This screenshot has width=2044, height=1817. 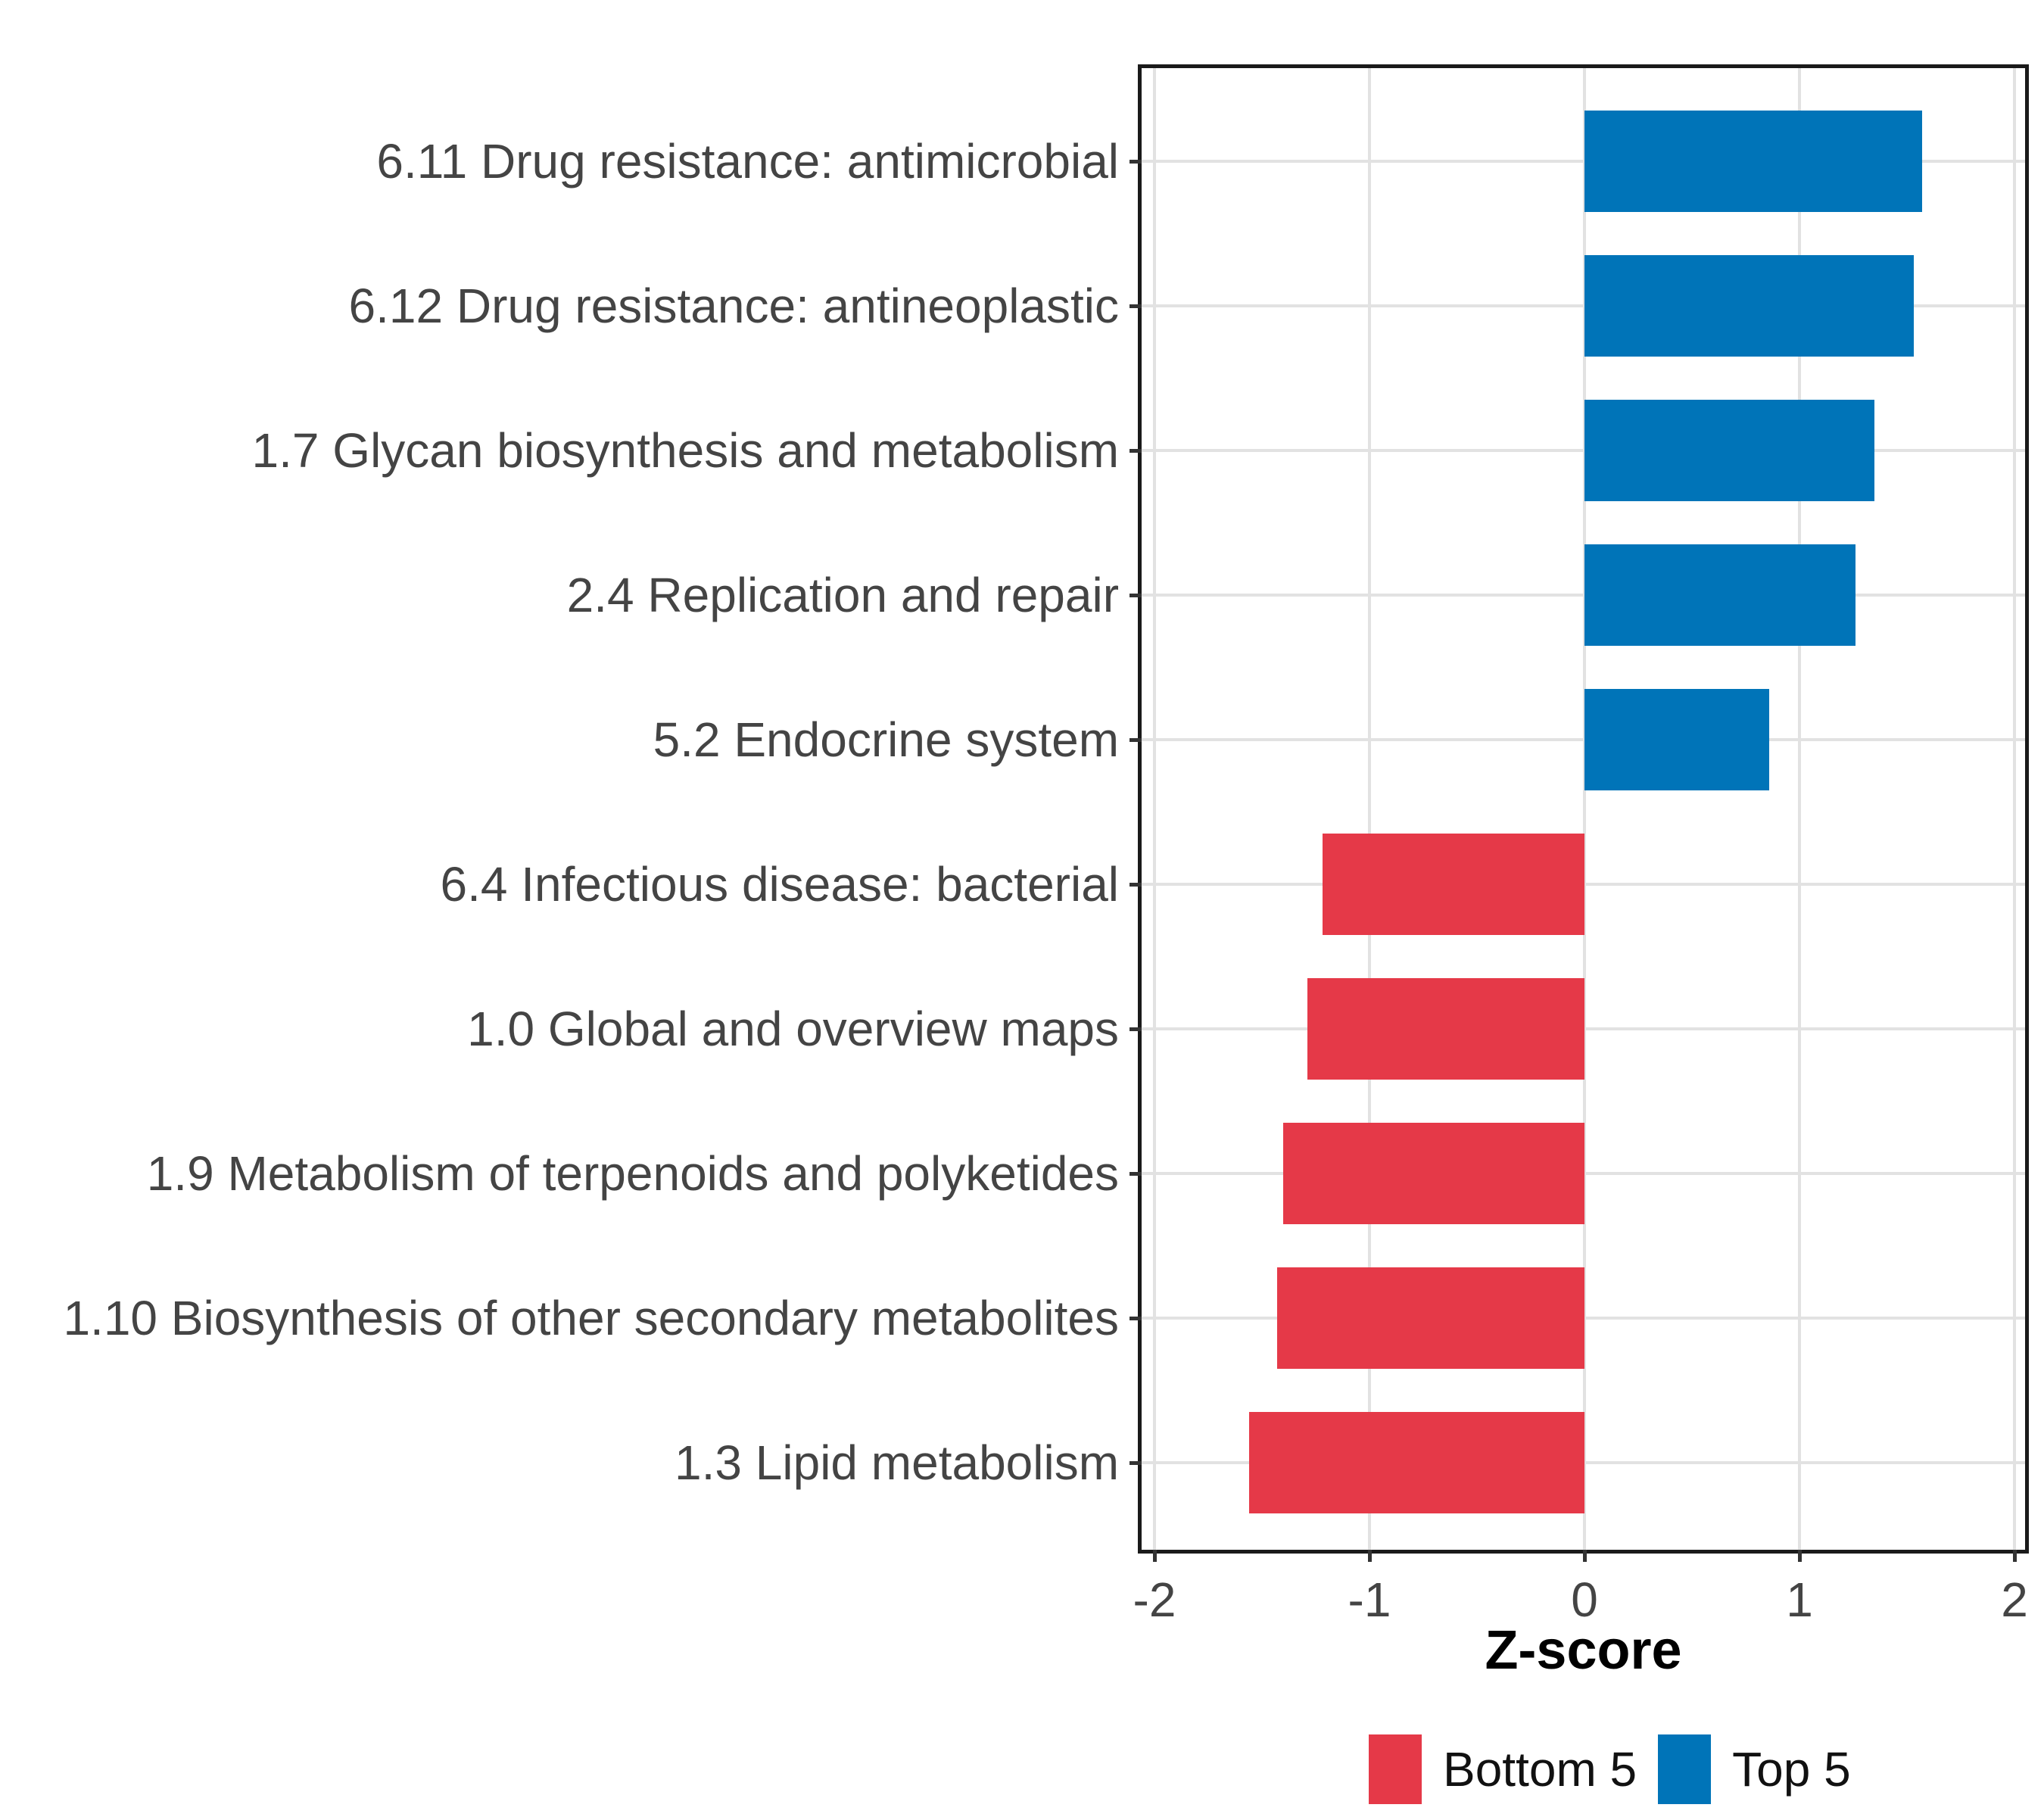 What do you see at coordinates (747, 161) in the screenshot?
I see `y-axis-label: 6.11 Drug resistance: antimicrobial` at bounding box center [747, 161].